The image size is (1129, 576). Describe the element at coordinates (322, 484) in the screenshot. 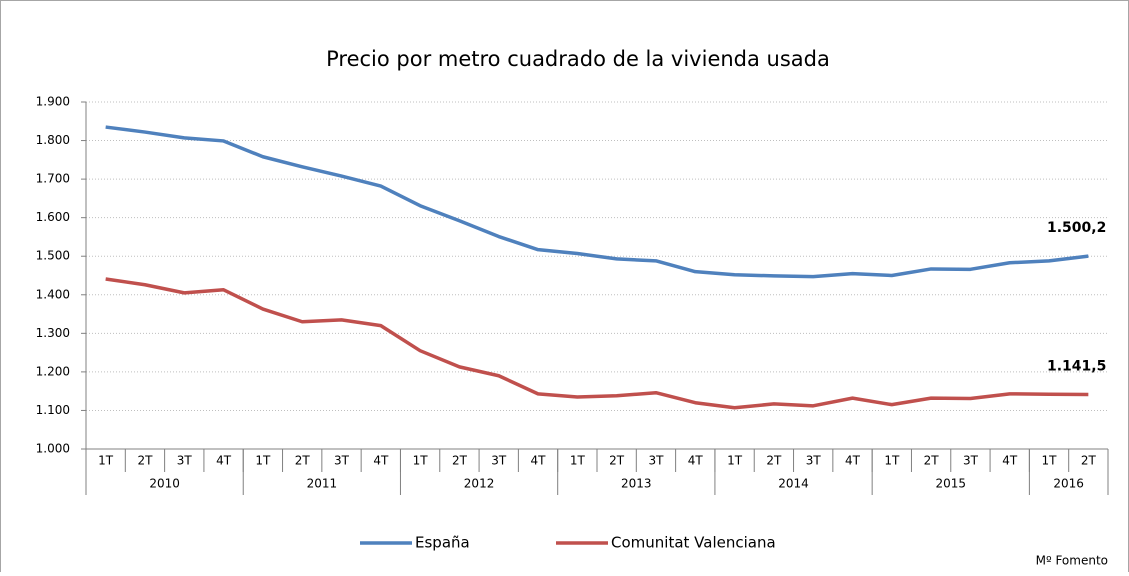

I see `x-group-label: 2011` at that location.